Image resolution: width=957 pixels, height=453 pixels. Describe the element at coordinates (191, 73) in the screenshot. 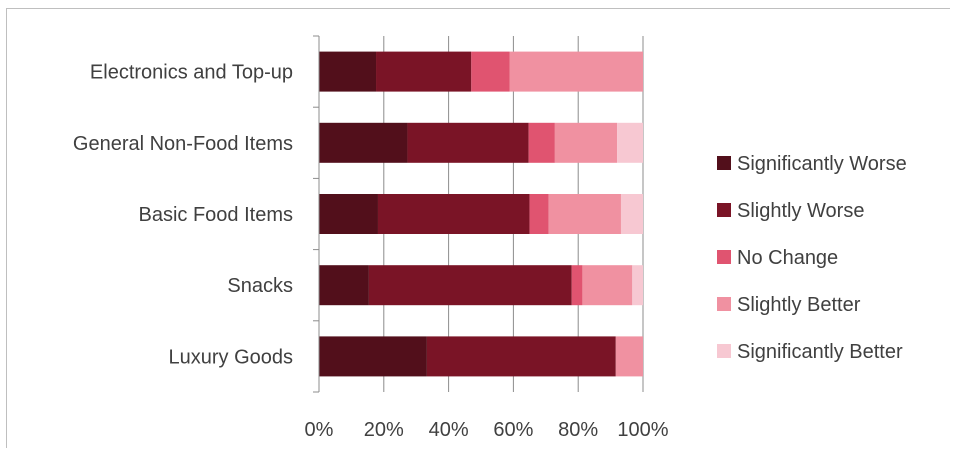

I see `category-label: Electronics and Top-up` at that location.